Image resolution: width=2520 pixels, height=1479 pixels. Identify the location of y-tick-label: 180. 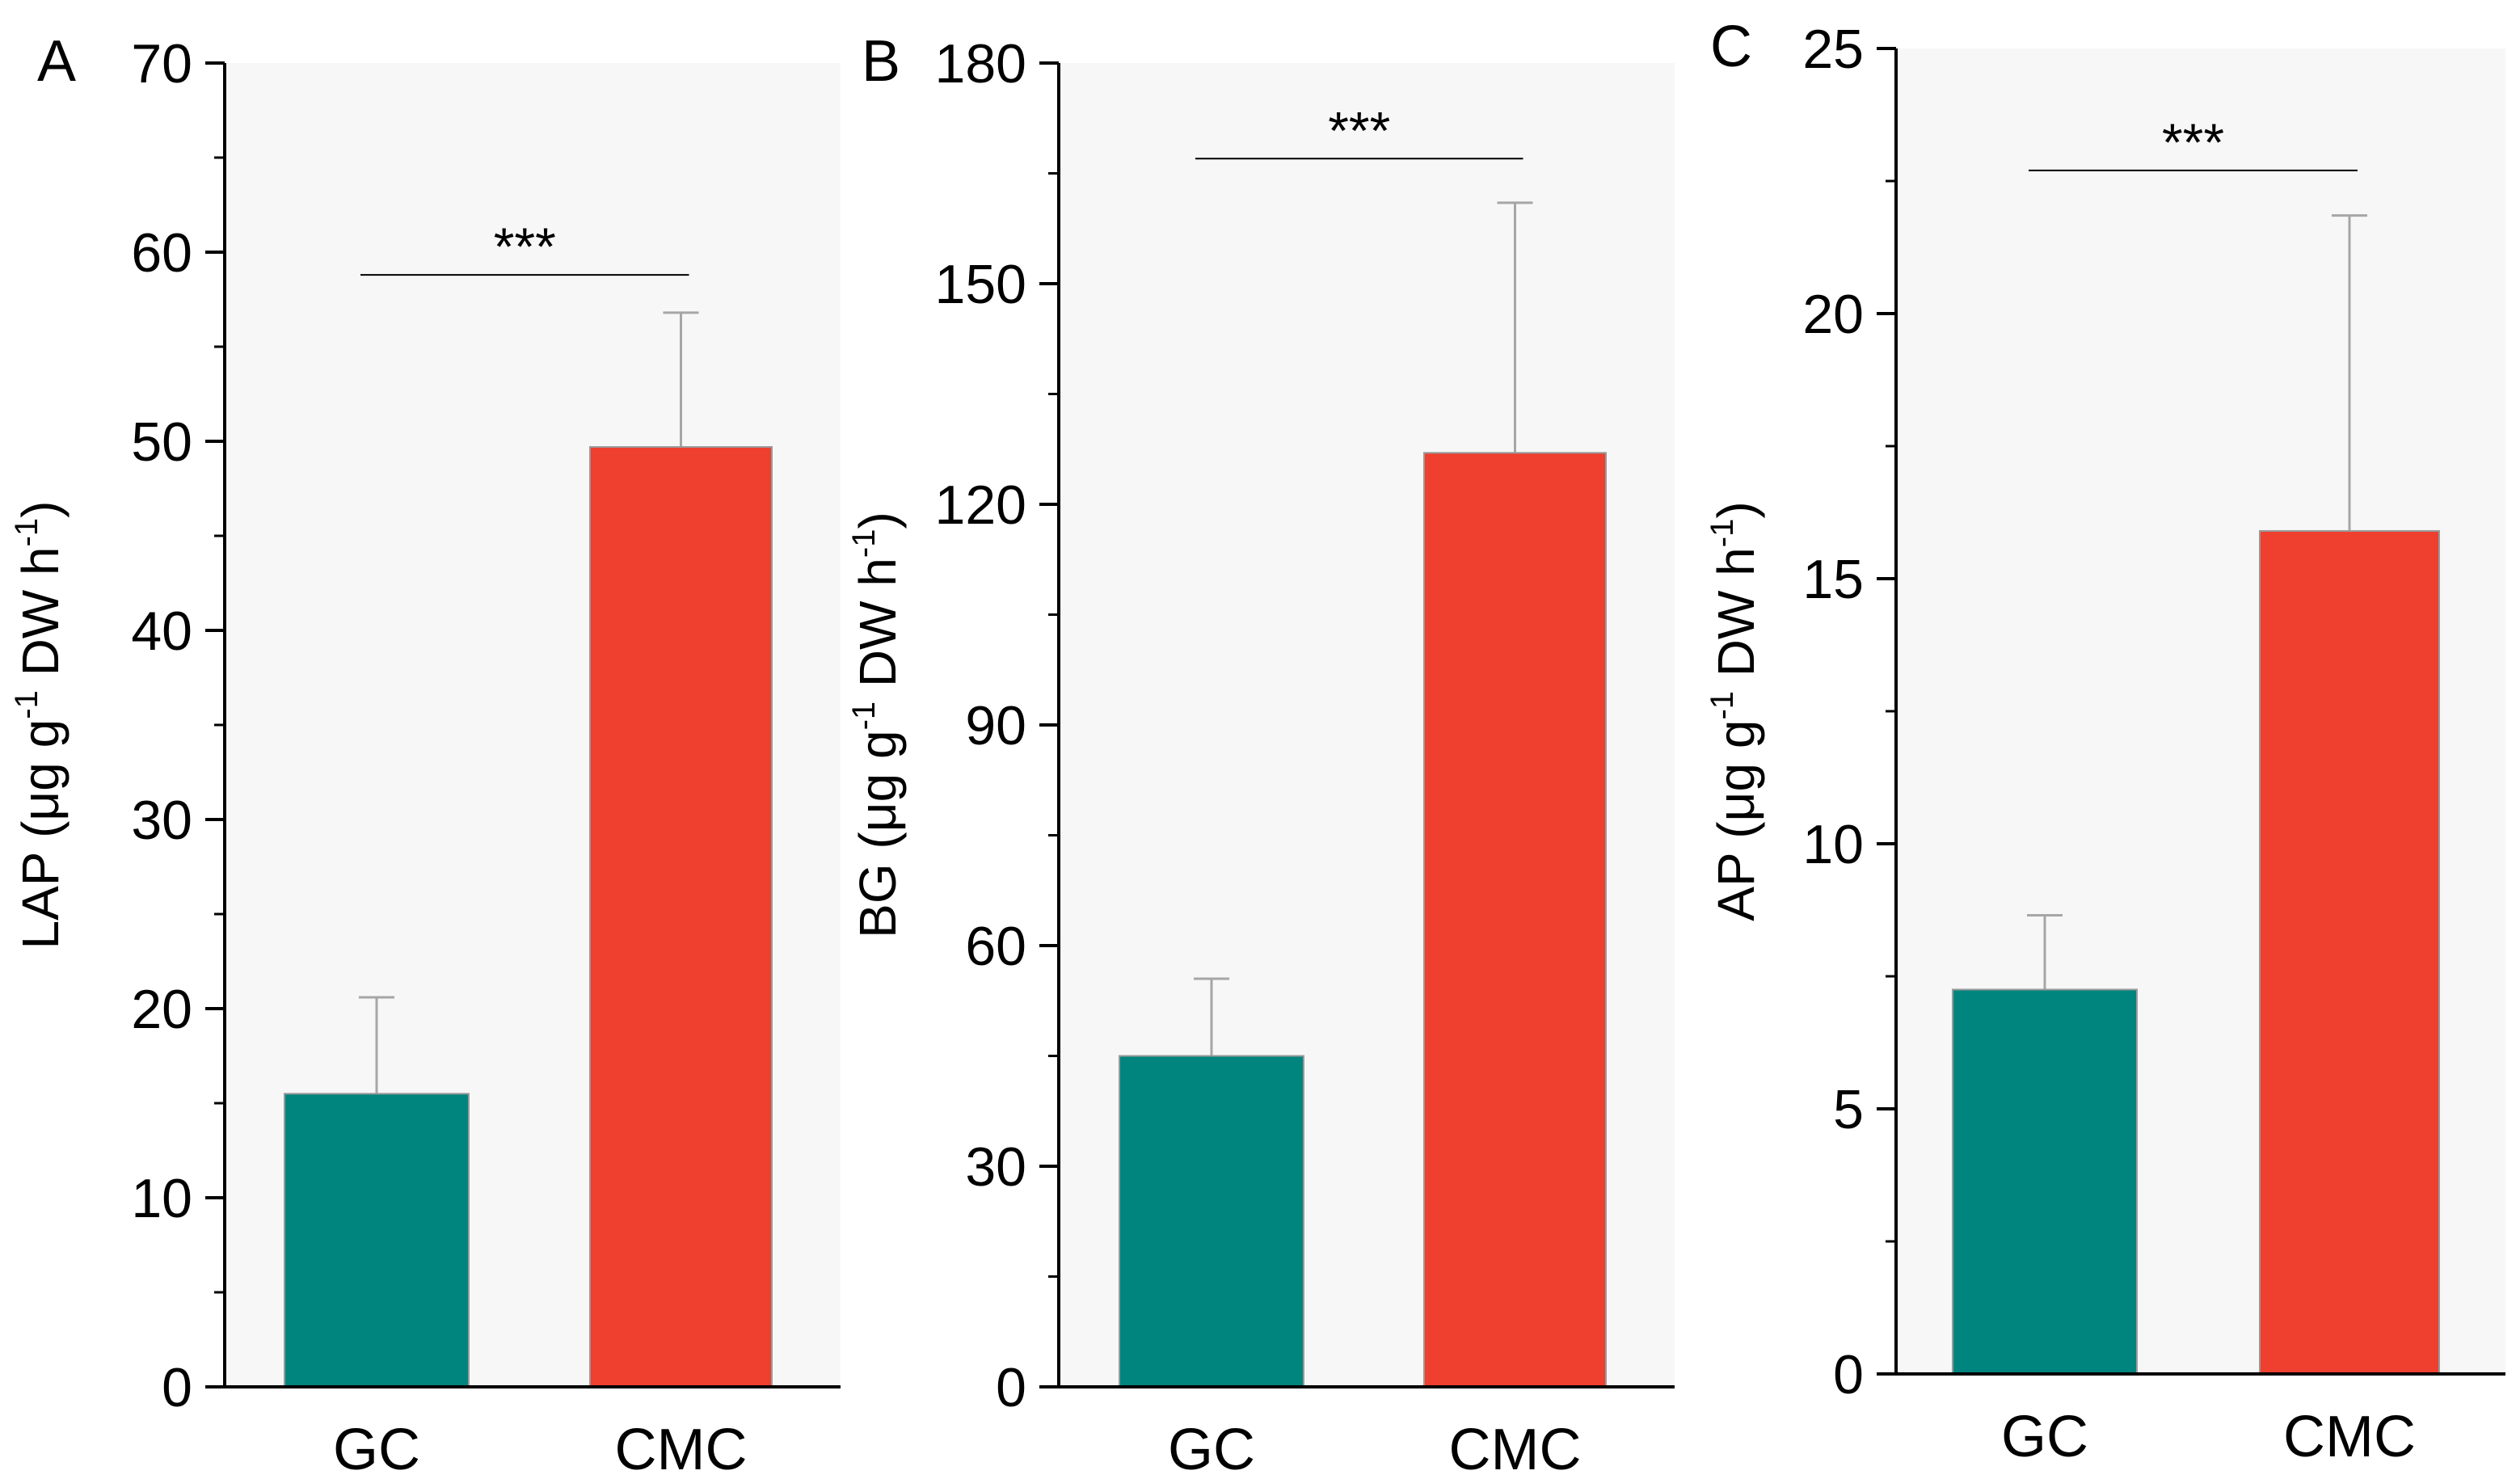
(980, 64).